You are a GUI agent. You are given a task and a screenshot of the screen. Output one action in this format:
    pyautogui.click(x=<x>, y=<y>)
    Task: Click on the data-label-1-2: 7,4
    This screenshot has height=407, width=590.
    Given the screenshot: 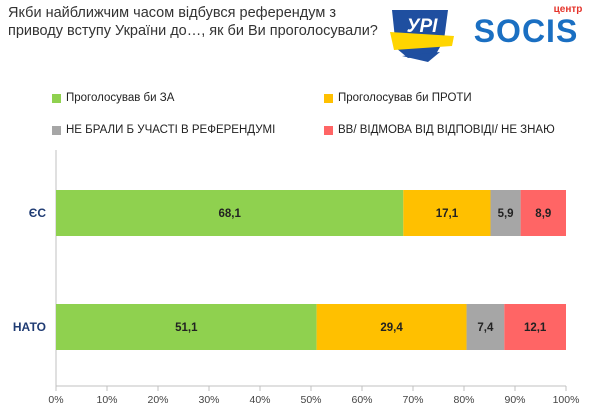 What is the action you would take?
    pyautogui.click(x=485, y=328)
    